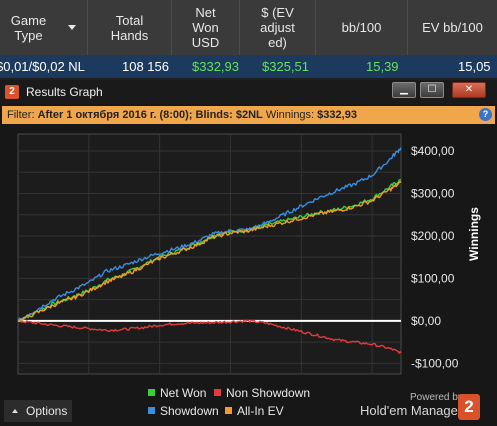 This screenshot has height=426, width=497. I want to click on cell-game-type: $0,01/$0,02 NL, so click(42, 66).